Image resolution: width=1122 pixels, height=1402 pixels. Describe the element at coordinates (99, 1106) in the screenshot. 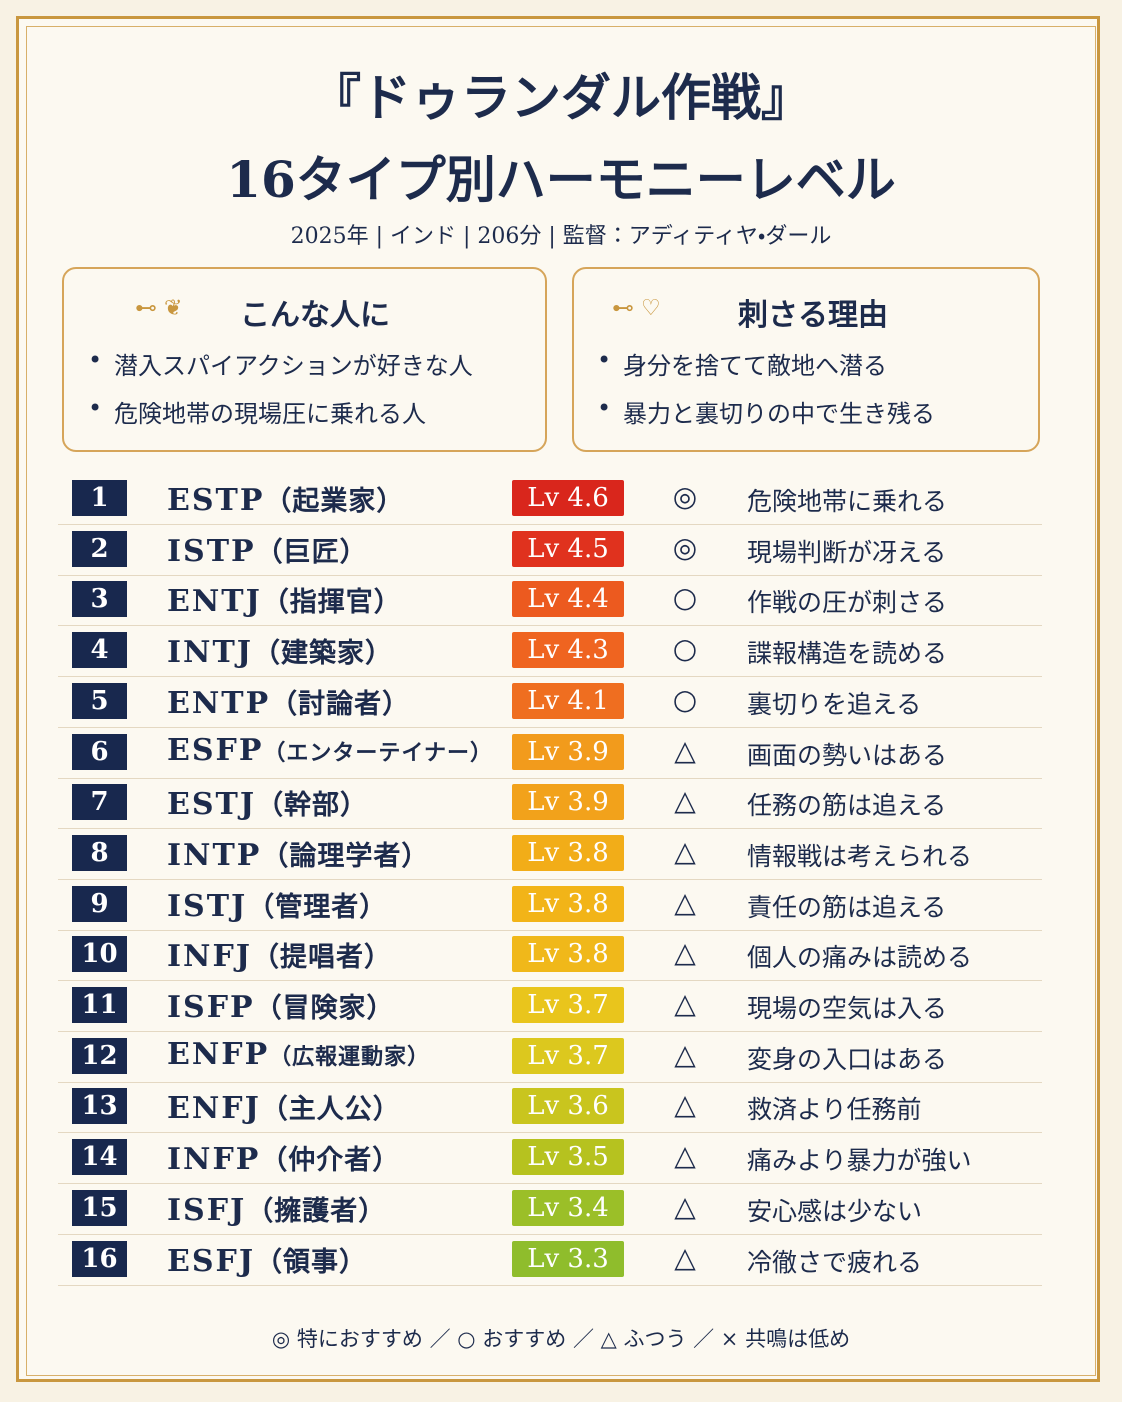

I see `rank-badge: 13` at that location.